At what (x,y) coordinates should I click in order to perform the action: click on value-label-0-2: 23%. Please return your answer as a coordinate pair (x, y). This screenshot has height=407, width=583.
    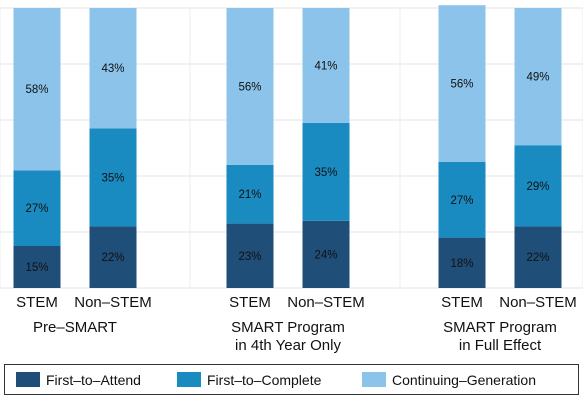
    Looking at the image, I should click on (249, 257).